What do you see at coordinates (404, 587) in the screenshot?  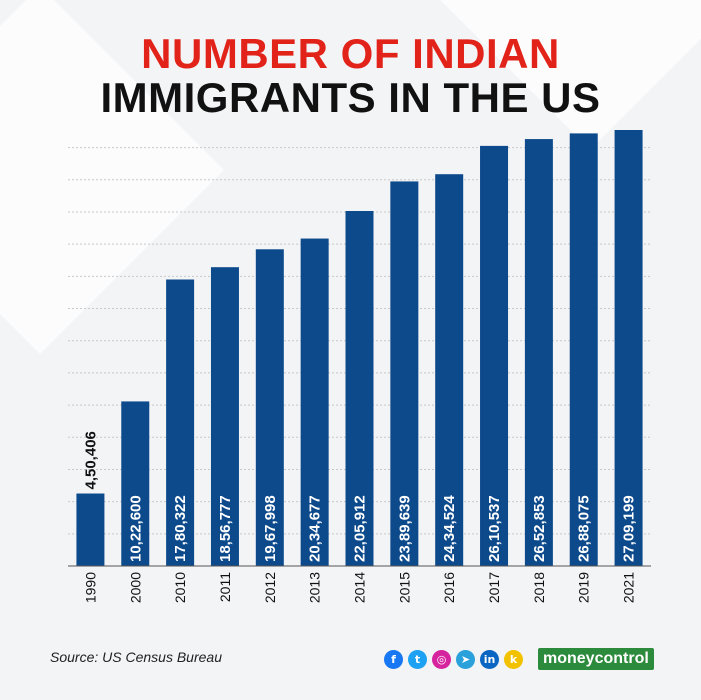 I see `x-tick-label: 2015` at bounding box center [404, 587].